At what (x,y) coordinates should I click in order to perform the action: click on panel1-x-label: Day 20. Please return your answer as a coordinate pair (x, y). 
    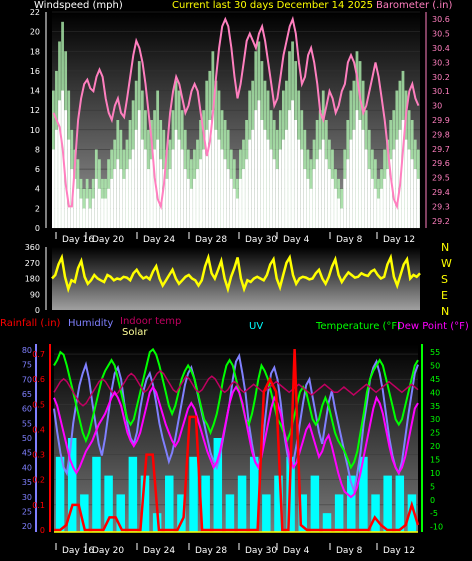
    Looking at the image, I should click on (108, 240).